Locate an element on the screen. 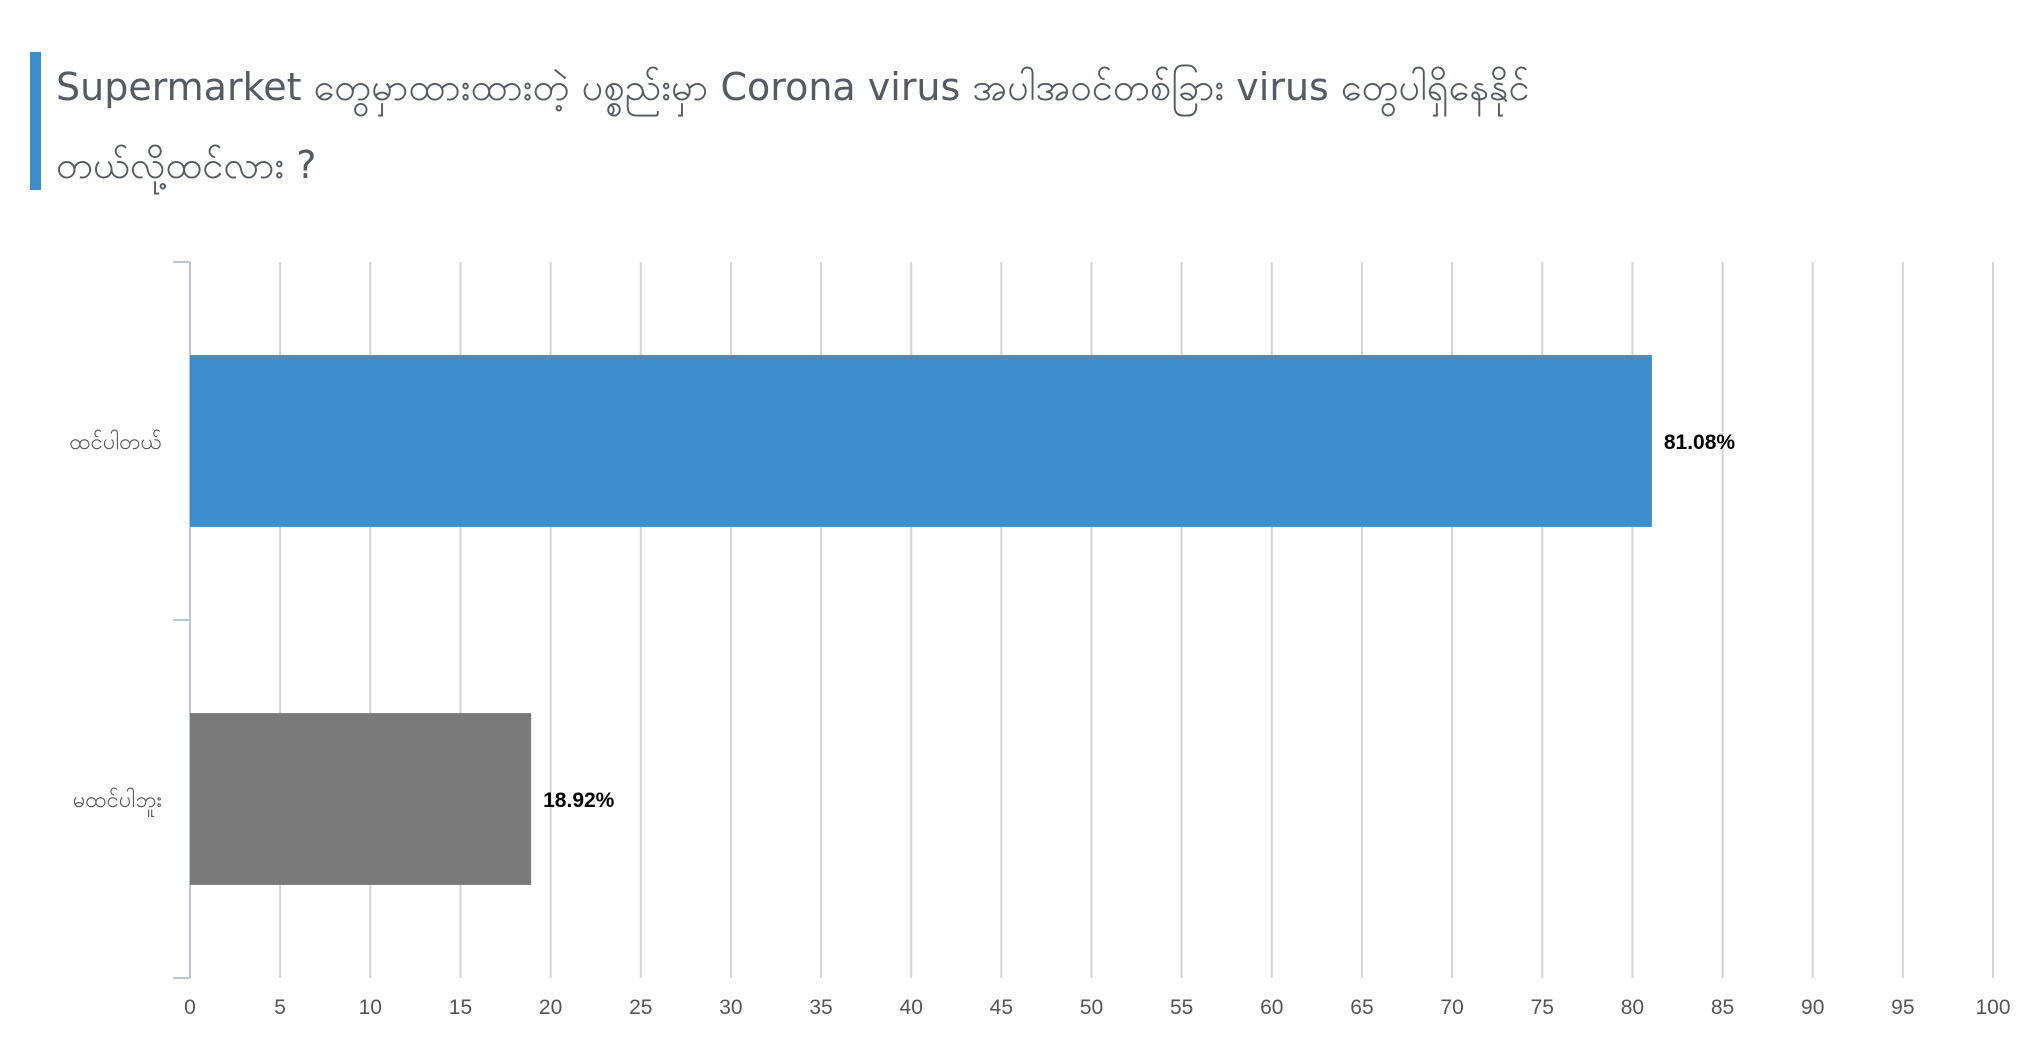 Image resolution: width=2022 pixels, height=1052 pixels. data-label: 81.08% is located at coordinates (1700, 442).